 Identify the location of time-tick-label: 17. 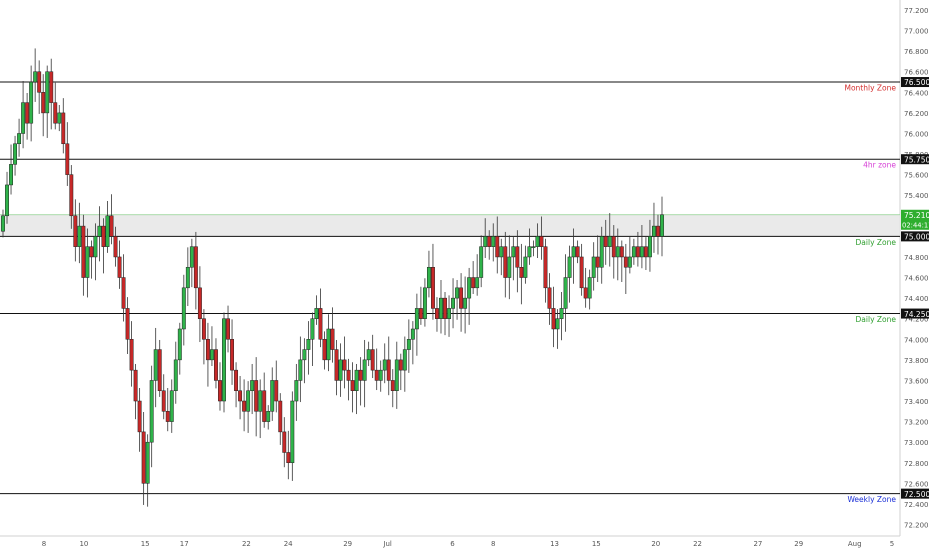
(184, 544).